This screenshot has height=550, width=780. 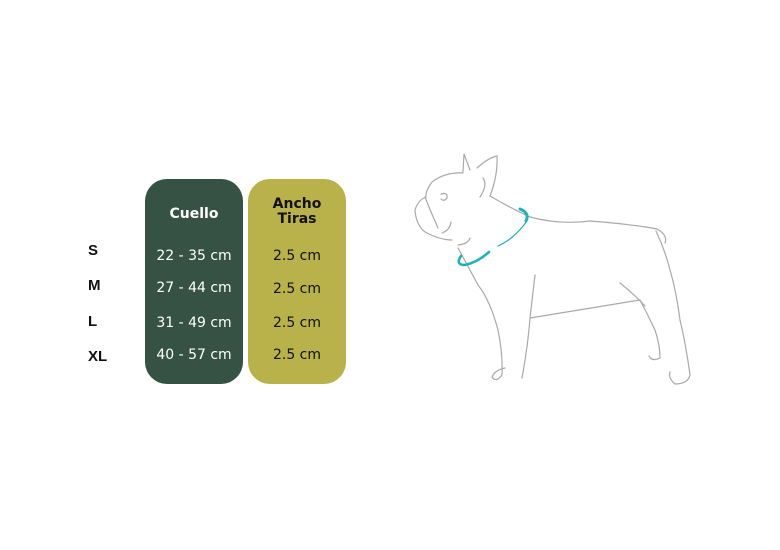 What do you see at coordinates (98, 356) in the screenshot?
I see `size-label-xl: XL` at bounding box center [98, 356].